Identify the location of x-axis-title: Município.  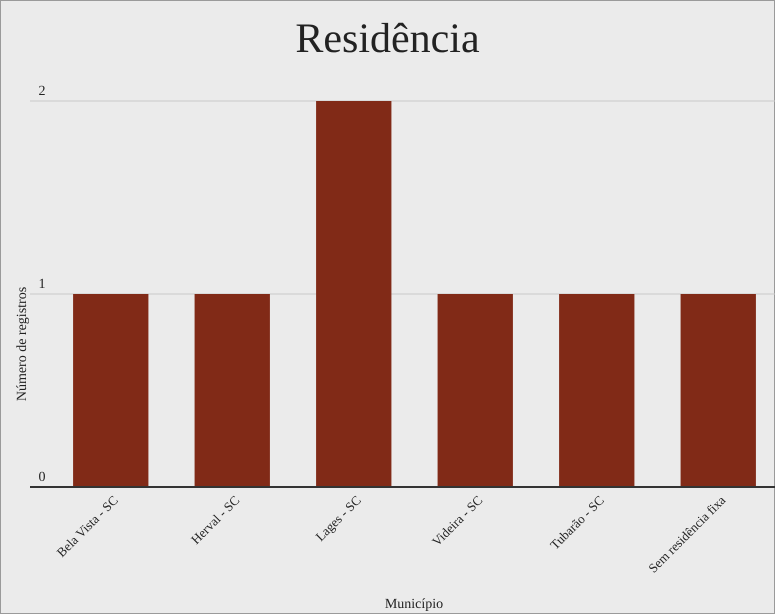
(414, 604).